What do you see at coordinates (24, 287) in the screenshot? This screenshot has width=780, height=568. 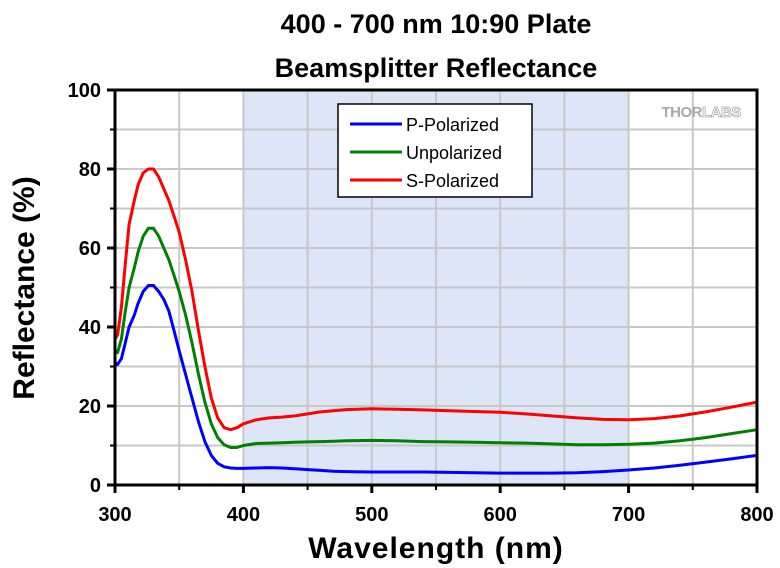 I see `y-axis-label: Reflectance (%)` at bounding box center [24, 287].